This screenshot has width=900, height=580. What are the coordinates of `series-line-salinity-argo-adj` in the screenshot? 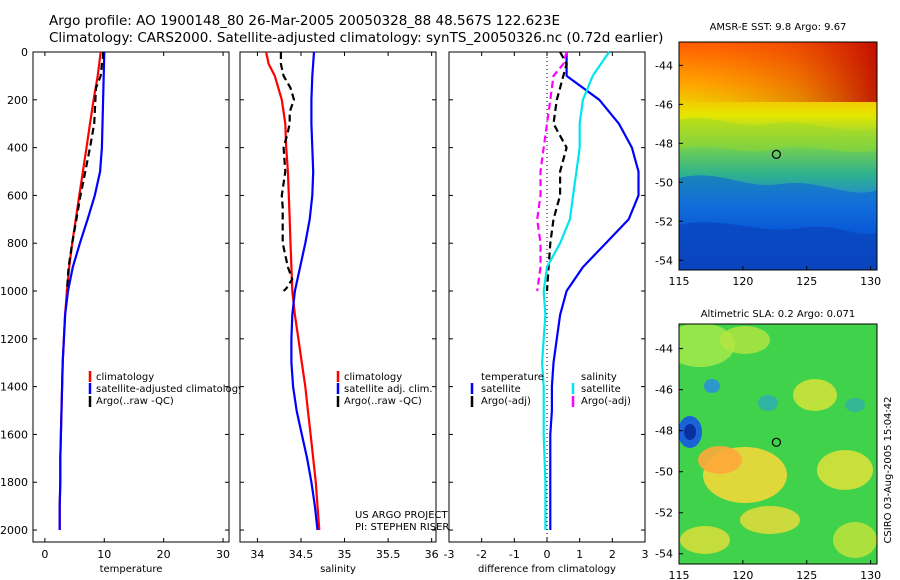 It's located at (552, 171).